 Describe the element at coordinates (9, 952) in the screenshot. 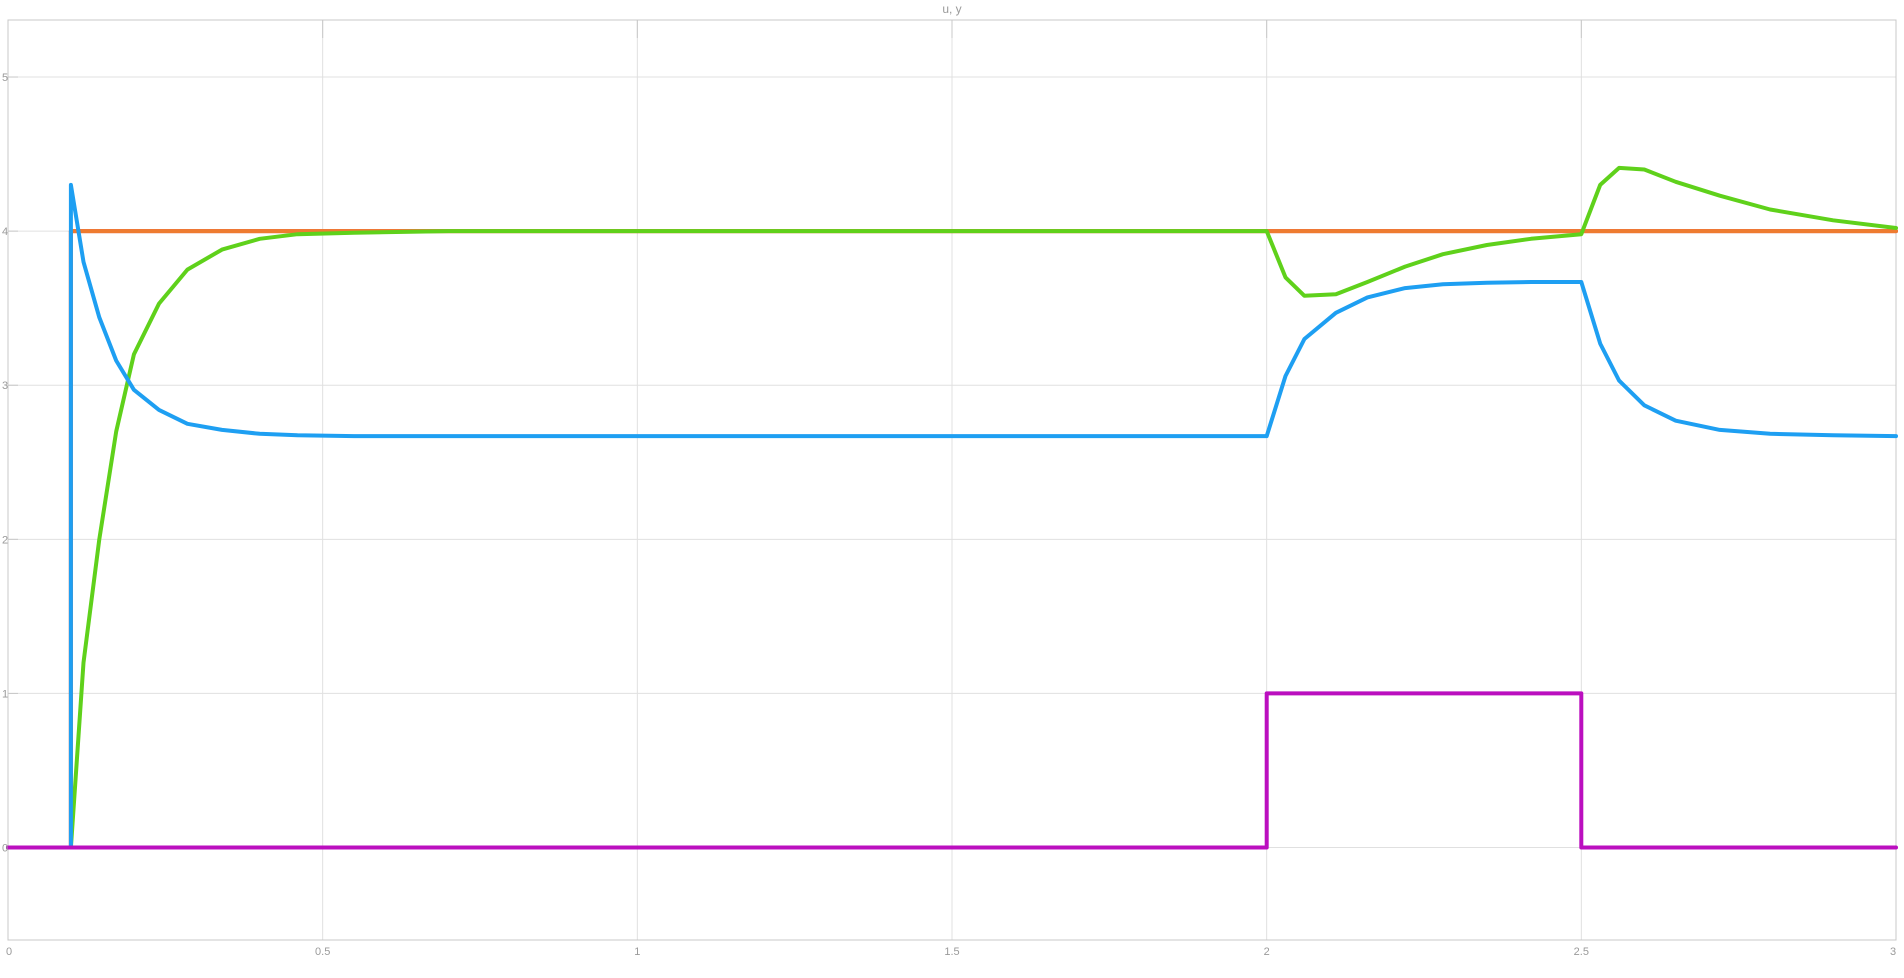

I see `x-tick-label: 0` at that location.